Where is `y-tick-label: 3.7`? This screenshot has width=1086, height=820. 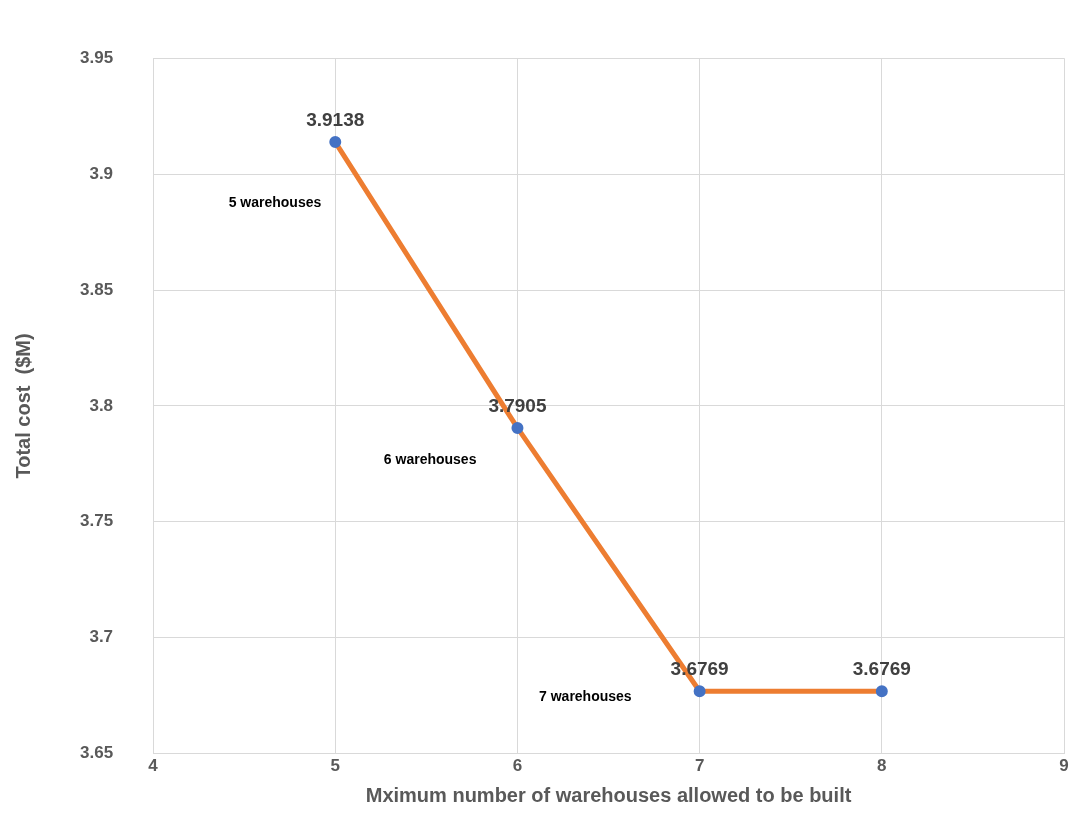
y-tick-label: 3.7 is located at coordinates (101, 637).